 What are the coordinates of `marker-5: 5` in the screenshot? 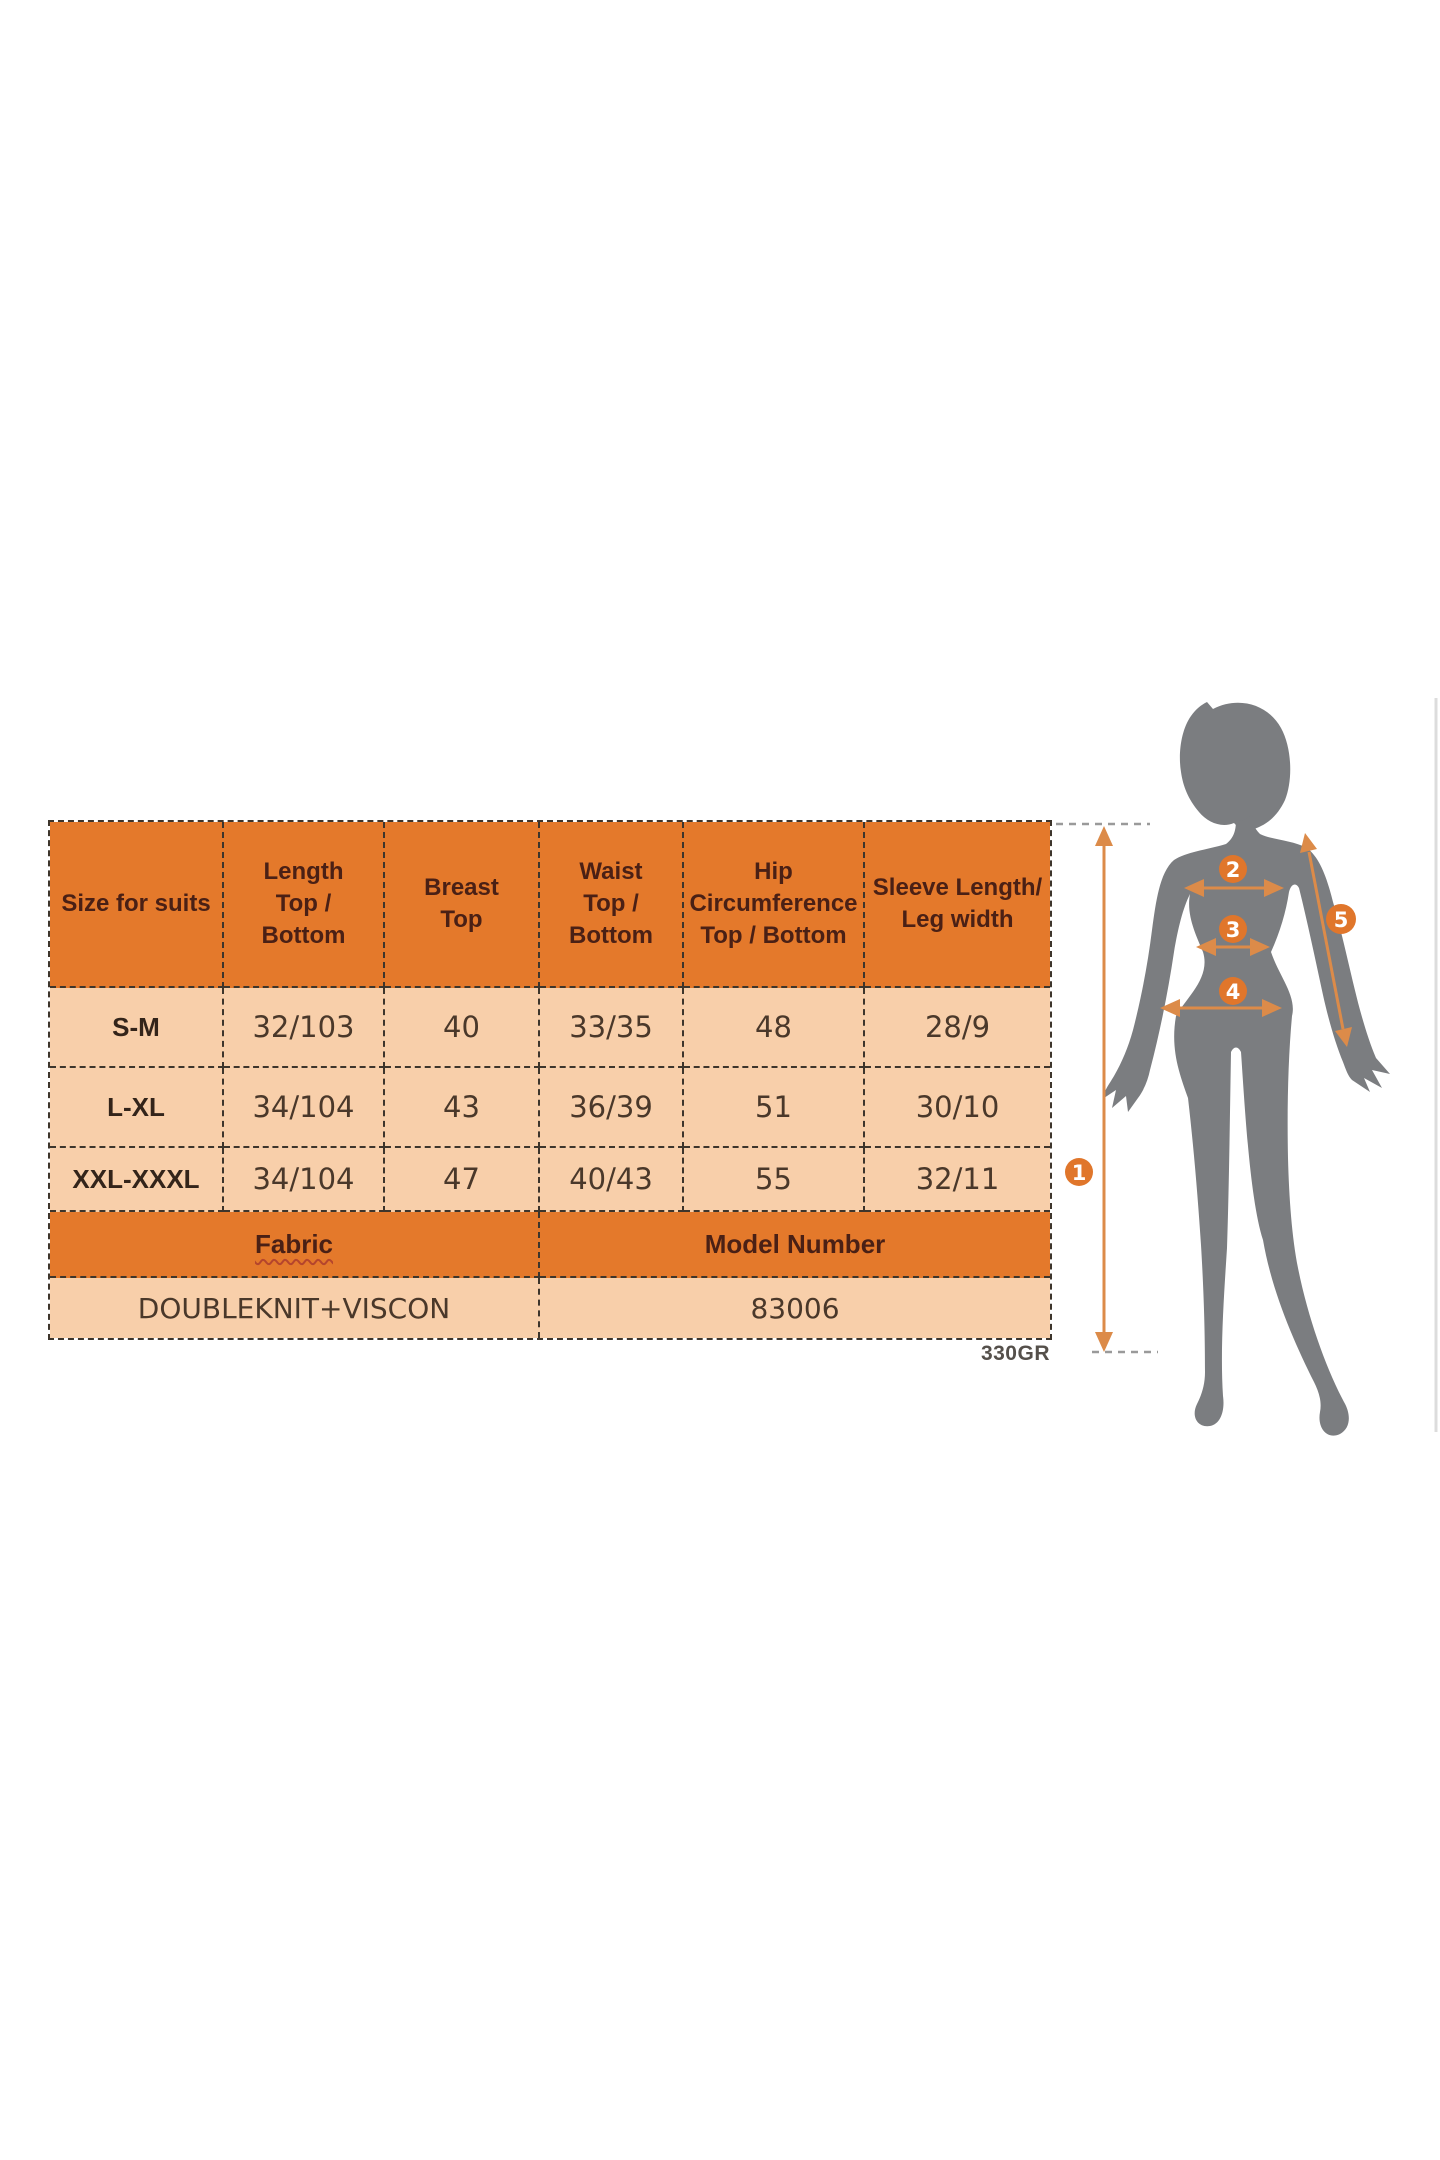 It's located at (1341, 919).